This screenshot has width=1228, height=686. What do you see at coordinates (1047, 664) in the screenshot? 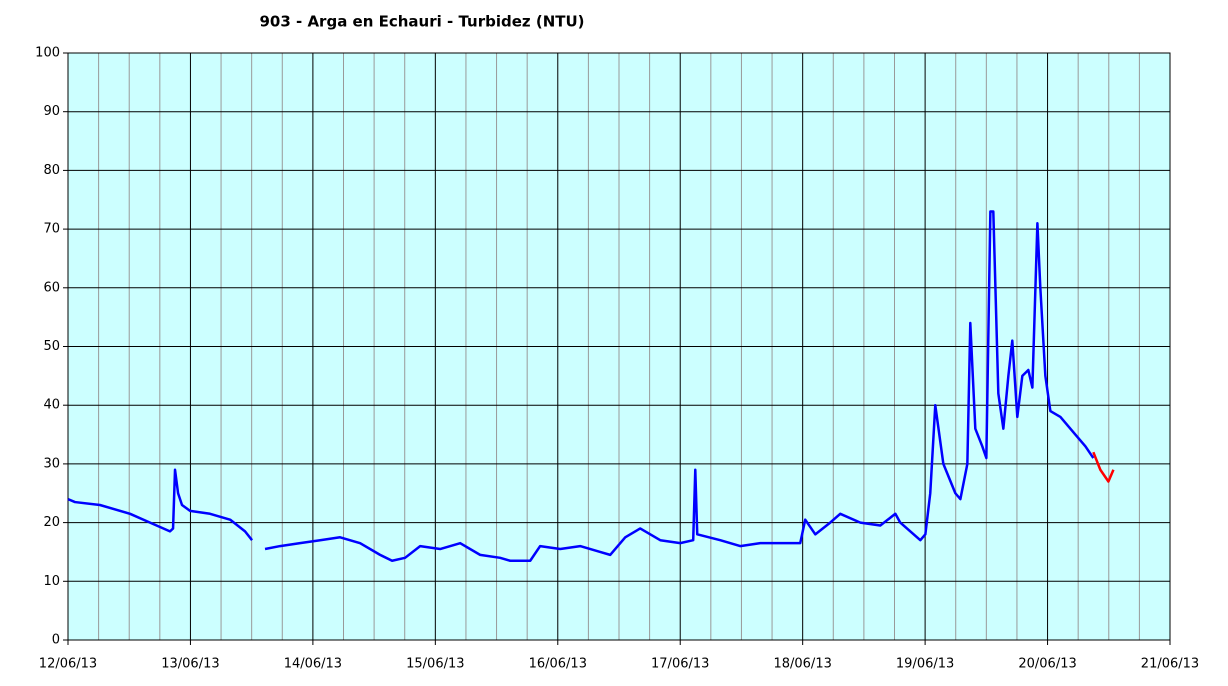
I see `x-tick-label: 20/06/13` at bounding box center [1047, 664].